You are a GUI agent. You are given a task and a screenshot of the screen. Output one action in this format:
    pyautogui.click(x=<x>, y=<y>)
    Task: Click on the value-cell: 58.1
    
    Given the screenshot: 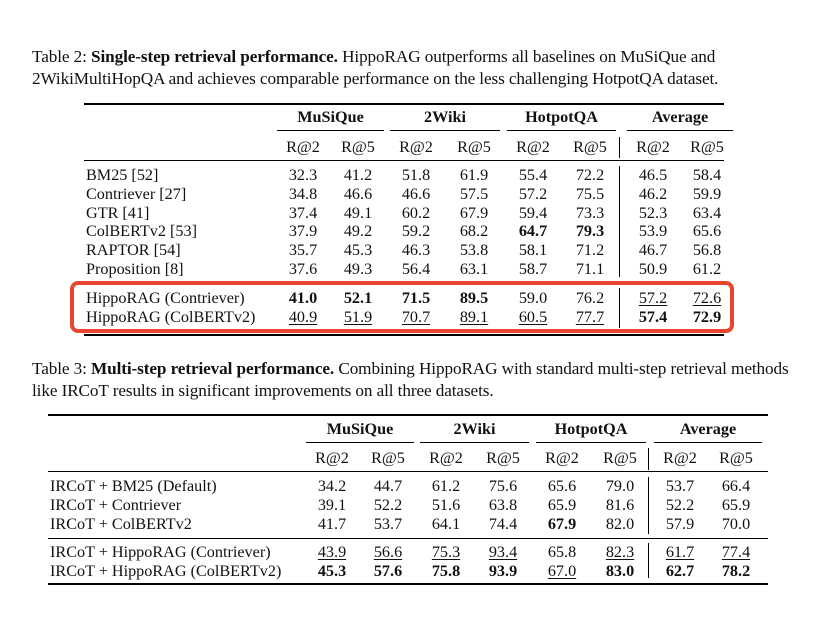 What is the action you would take?
    pyautogui.click(x=533, y=250)
    